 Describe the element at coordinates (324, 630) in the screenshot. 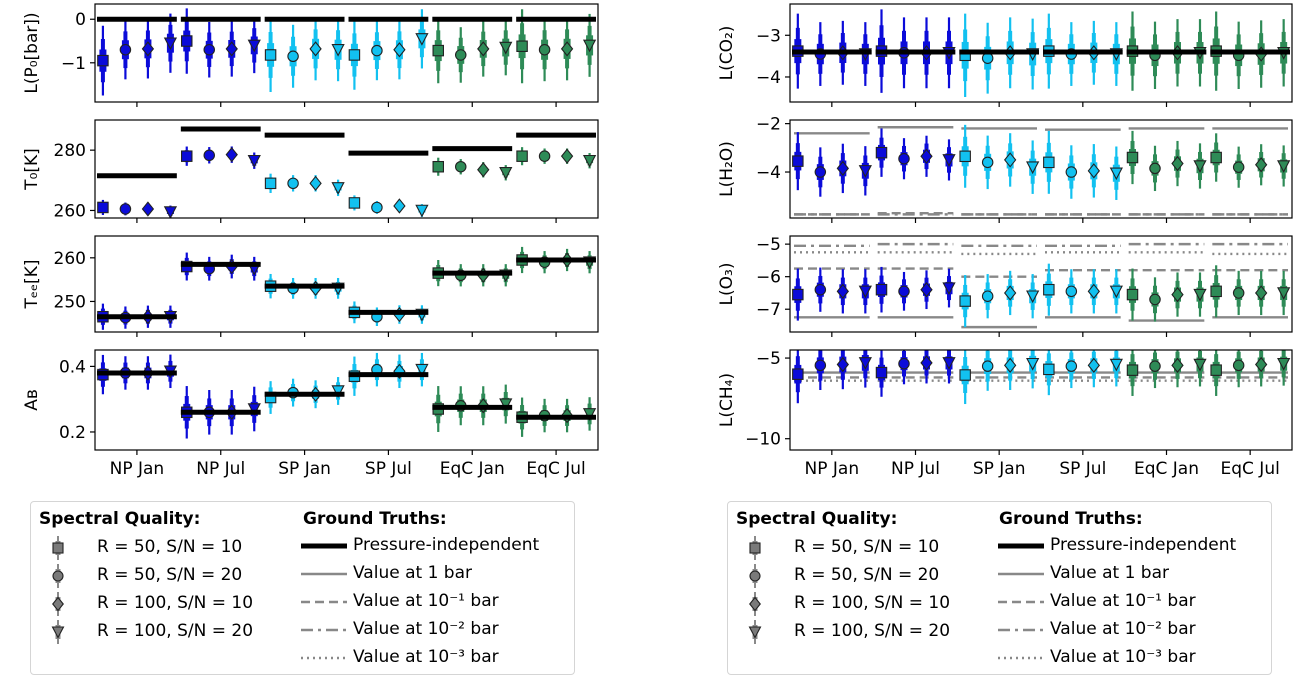

I see `legend-line-dashdot-icon` at that location.